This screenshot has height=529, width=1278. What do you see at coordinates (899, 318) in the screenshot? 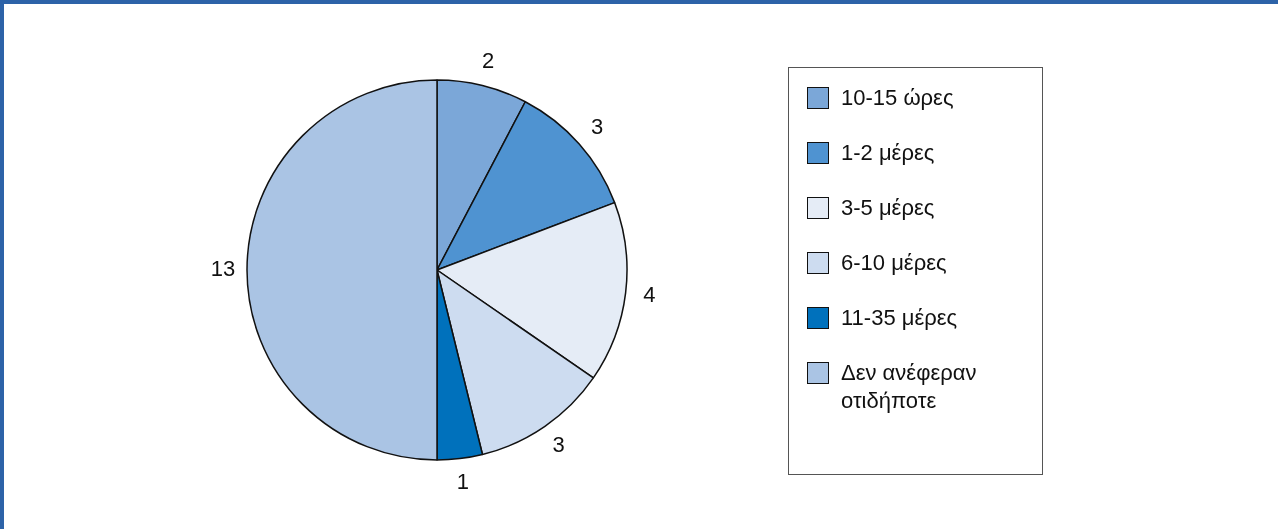
I see `legend-label: 11-35 μέρες` at bounding box center [899, 318].